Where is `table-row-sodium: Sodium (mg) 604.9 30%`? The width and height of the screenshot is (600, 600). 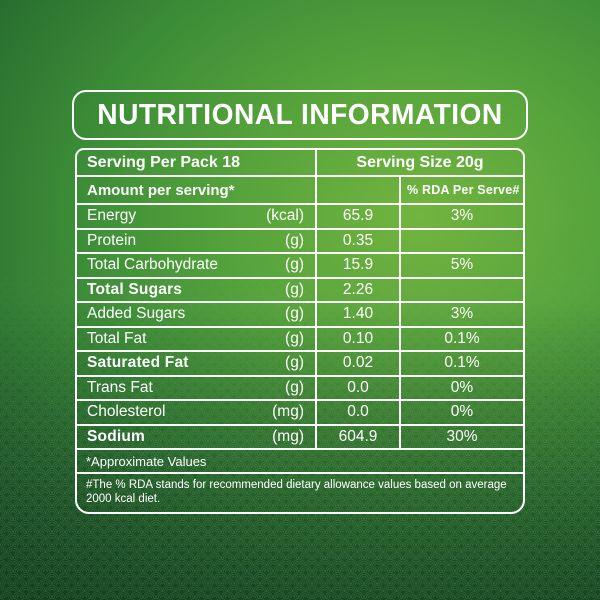
table-row-sodium: Sodium (mg) 604.9 30% is located at coordinates (300, 435).